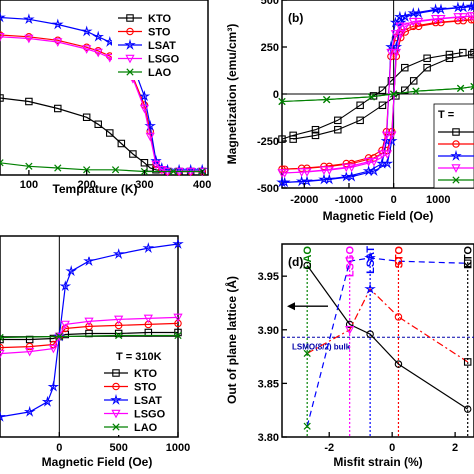 Image resolution: width=474 pixels, height=474 pixels. Describe the element at coordinates (387, 337) in the screenshot. I see `panel-d-line-out-of-plane` at that location.